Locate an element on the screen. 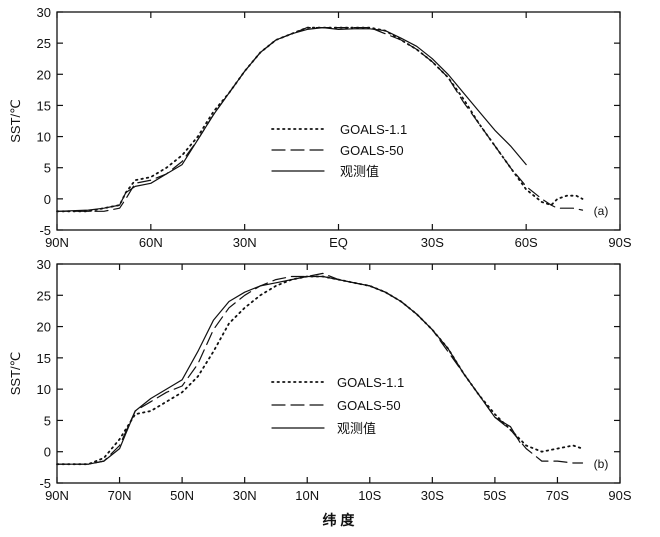 The width and height of the screenshot is (660, 537). x-tick-label: 10N is located at coordinates (307, 495).